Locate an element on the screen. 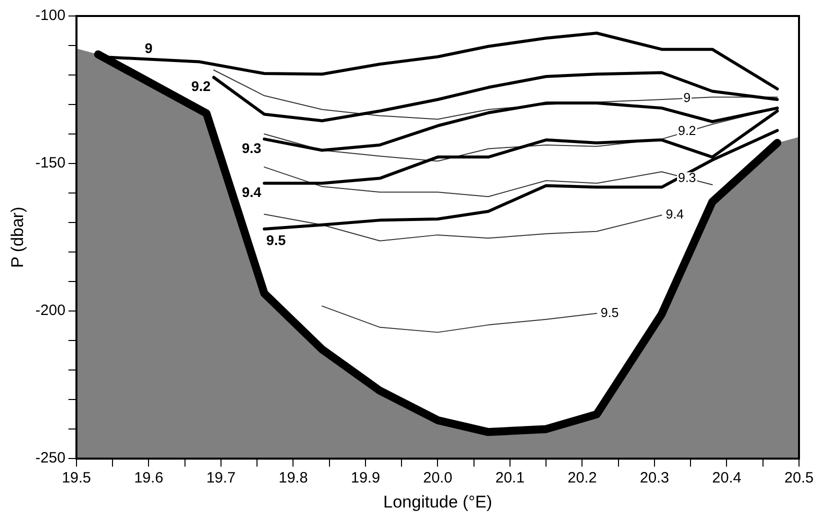 This screenshot has height=519, width=821. series-label: 9.3 is located at coordinates (252, 148).